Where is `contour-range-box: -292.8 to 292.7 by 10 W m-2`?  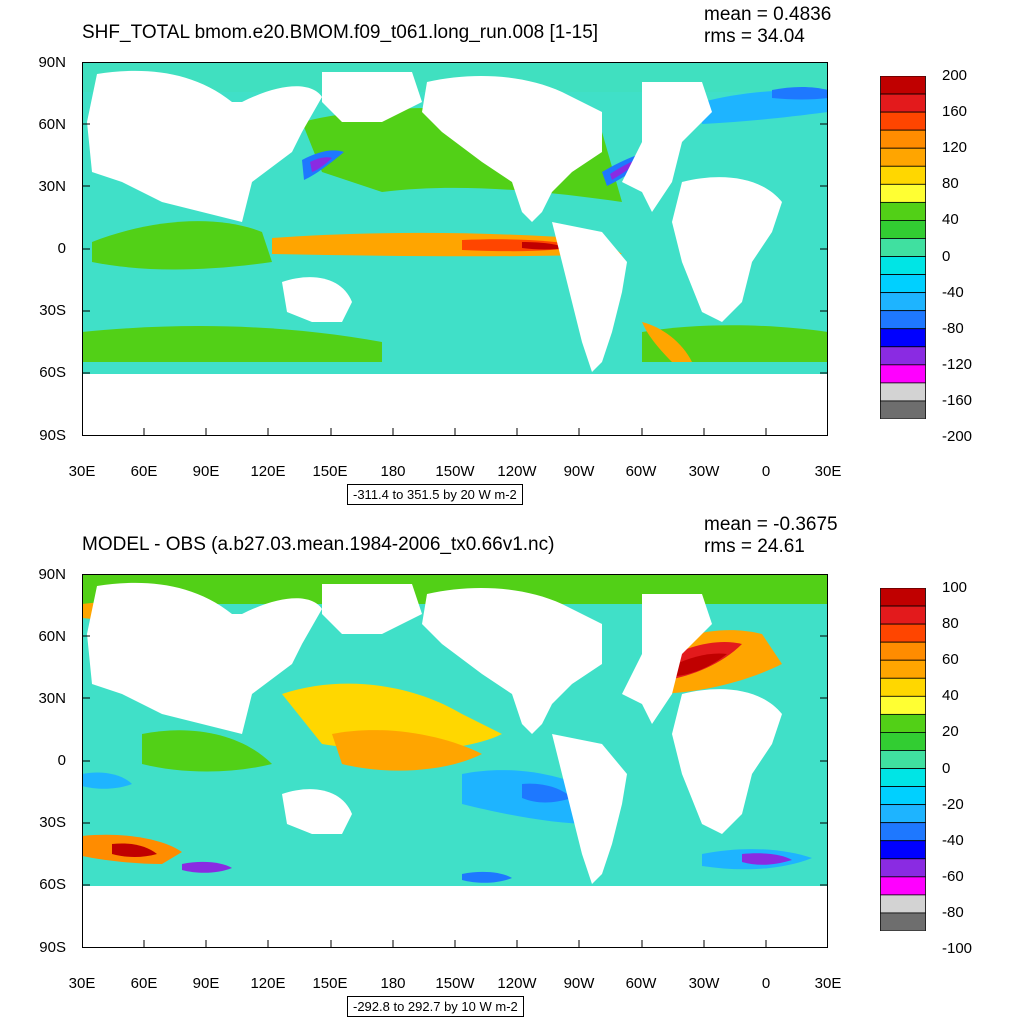 contour-range-box: -292.8 to 292.7 by 10 W m-2 is located at coordinates (435, 1006).